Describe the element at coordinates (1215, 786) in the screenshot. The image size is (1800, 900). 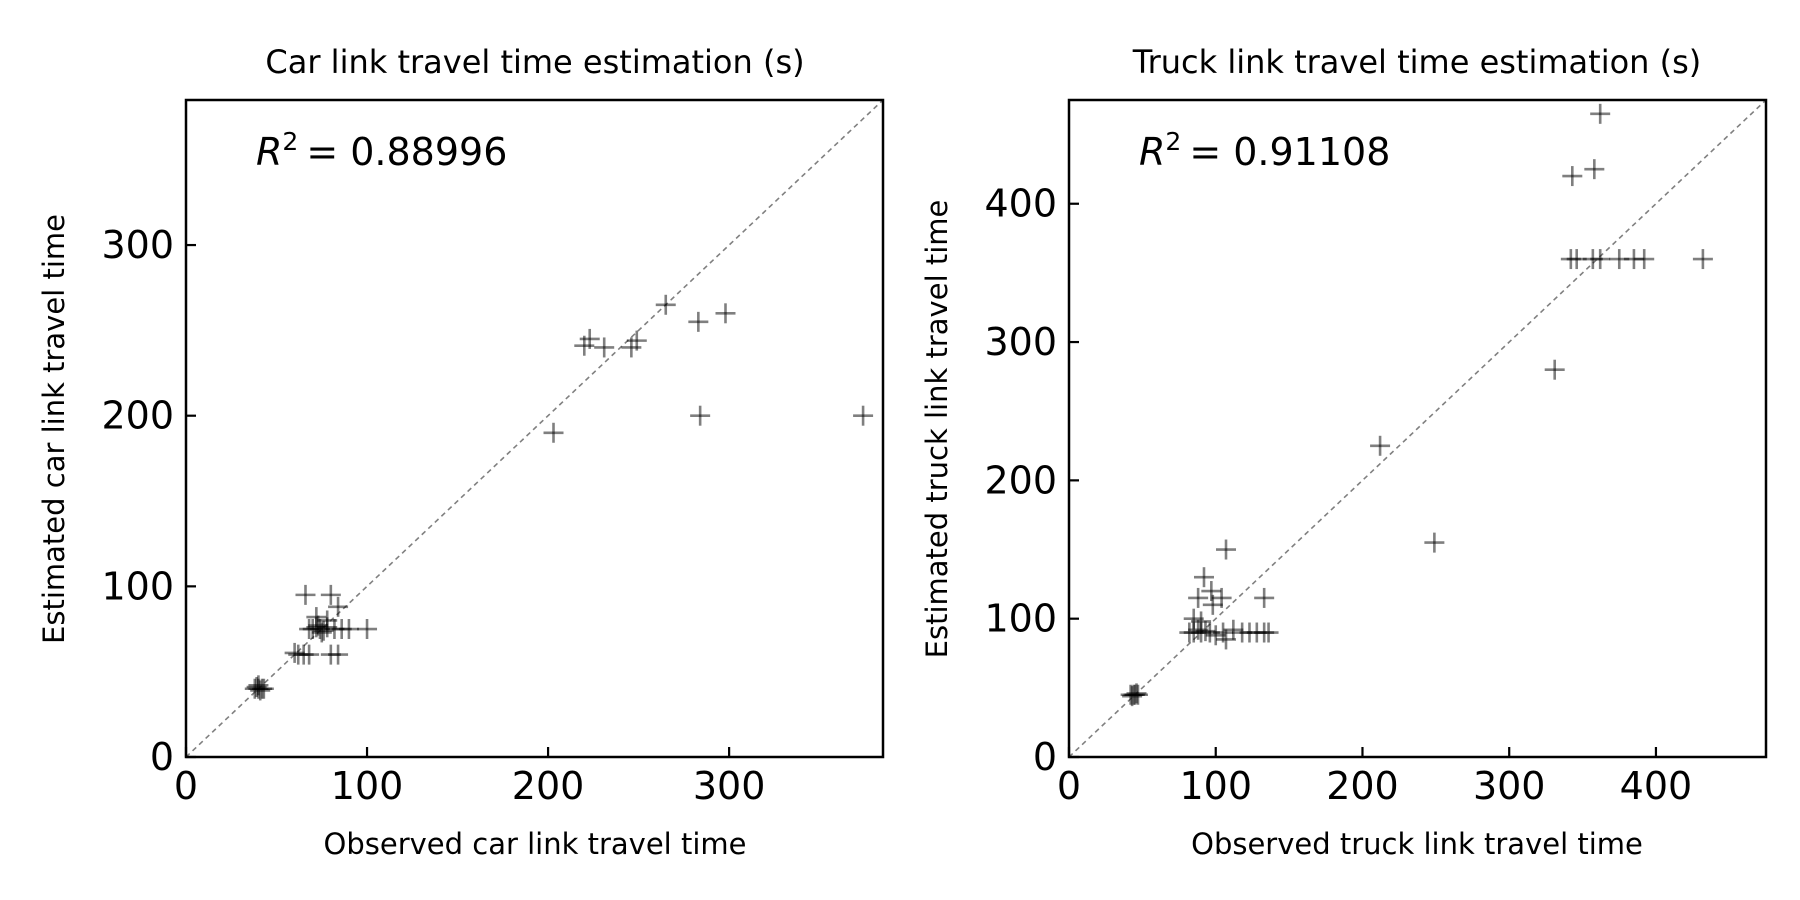
I see `truck-x-tick-label: 100` at that location.